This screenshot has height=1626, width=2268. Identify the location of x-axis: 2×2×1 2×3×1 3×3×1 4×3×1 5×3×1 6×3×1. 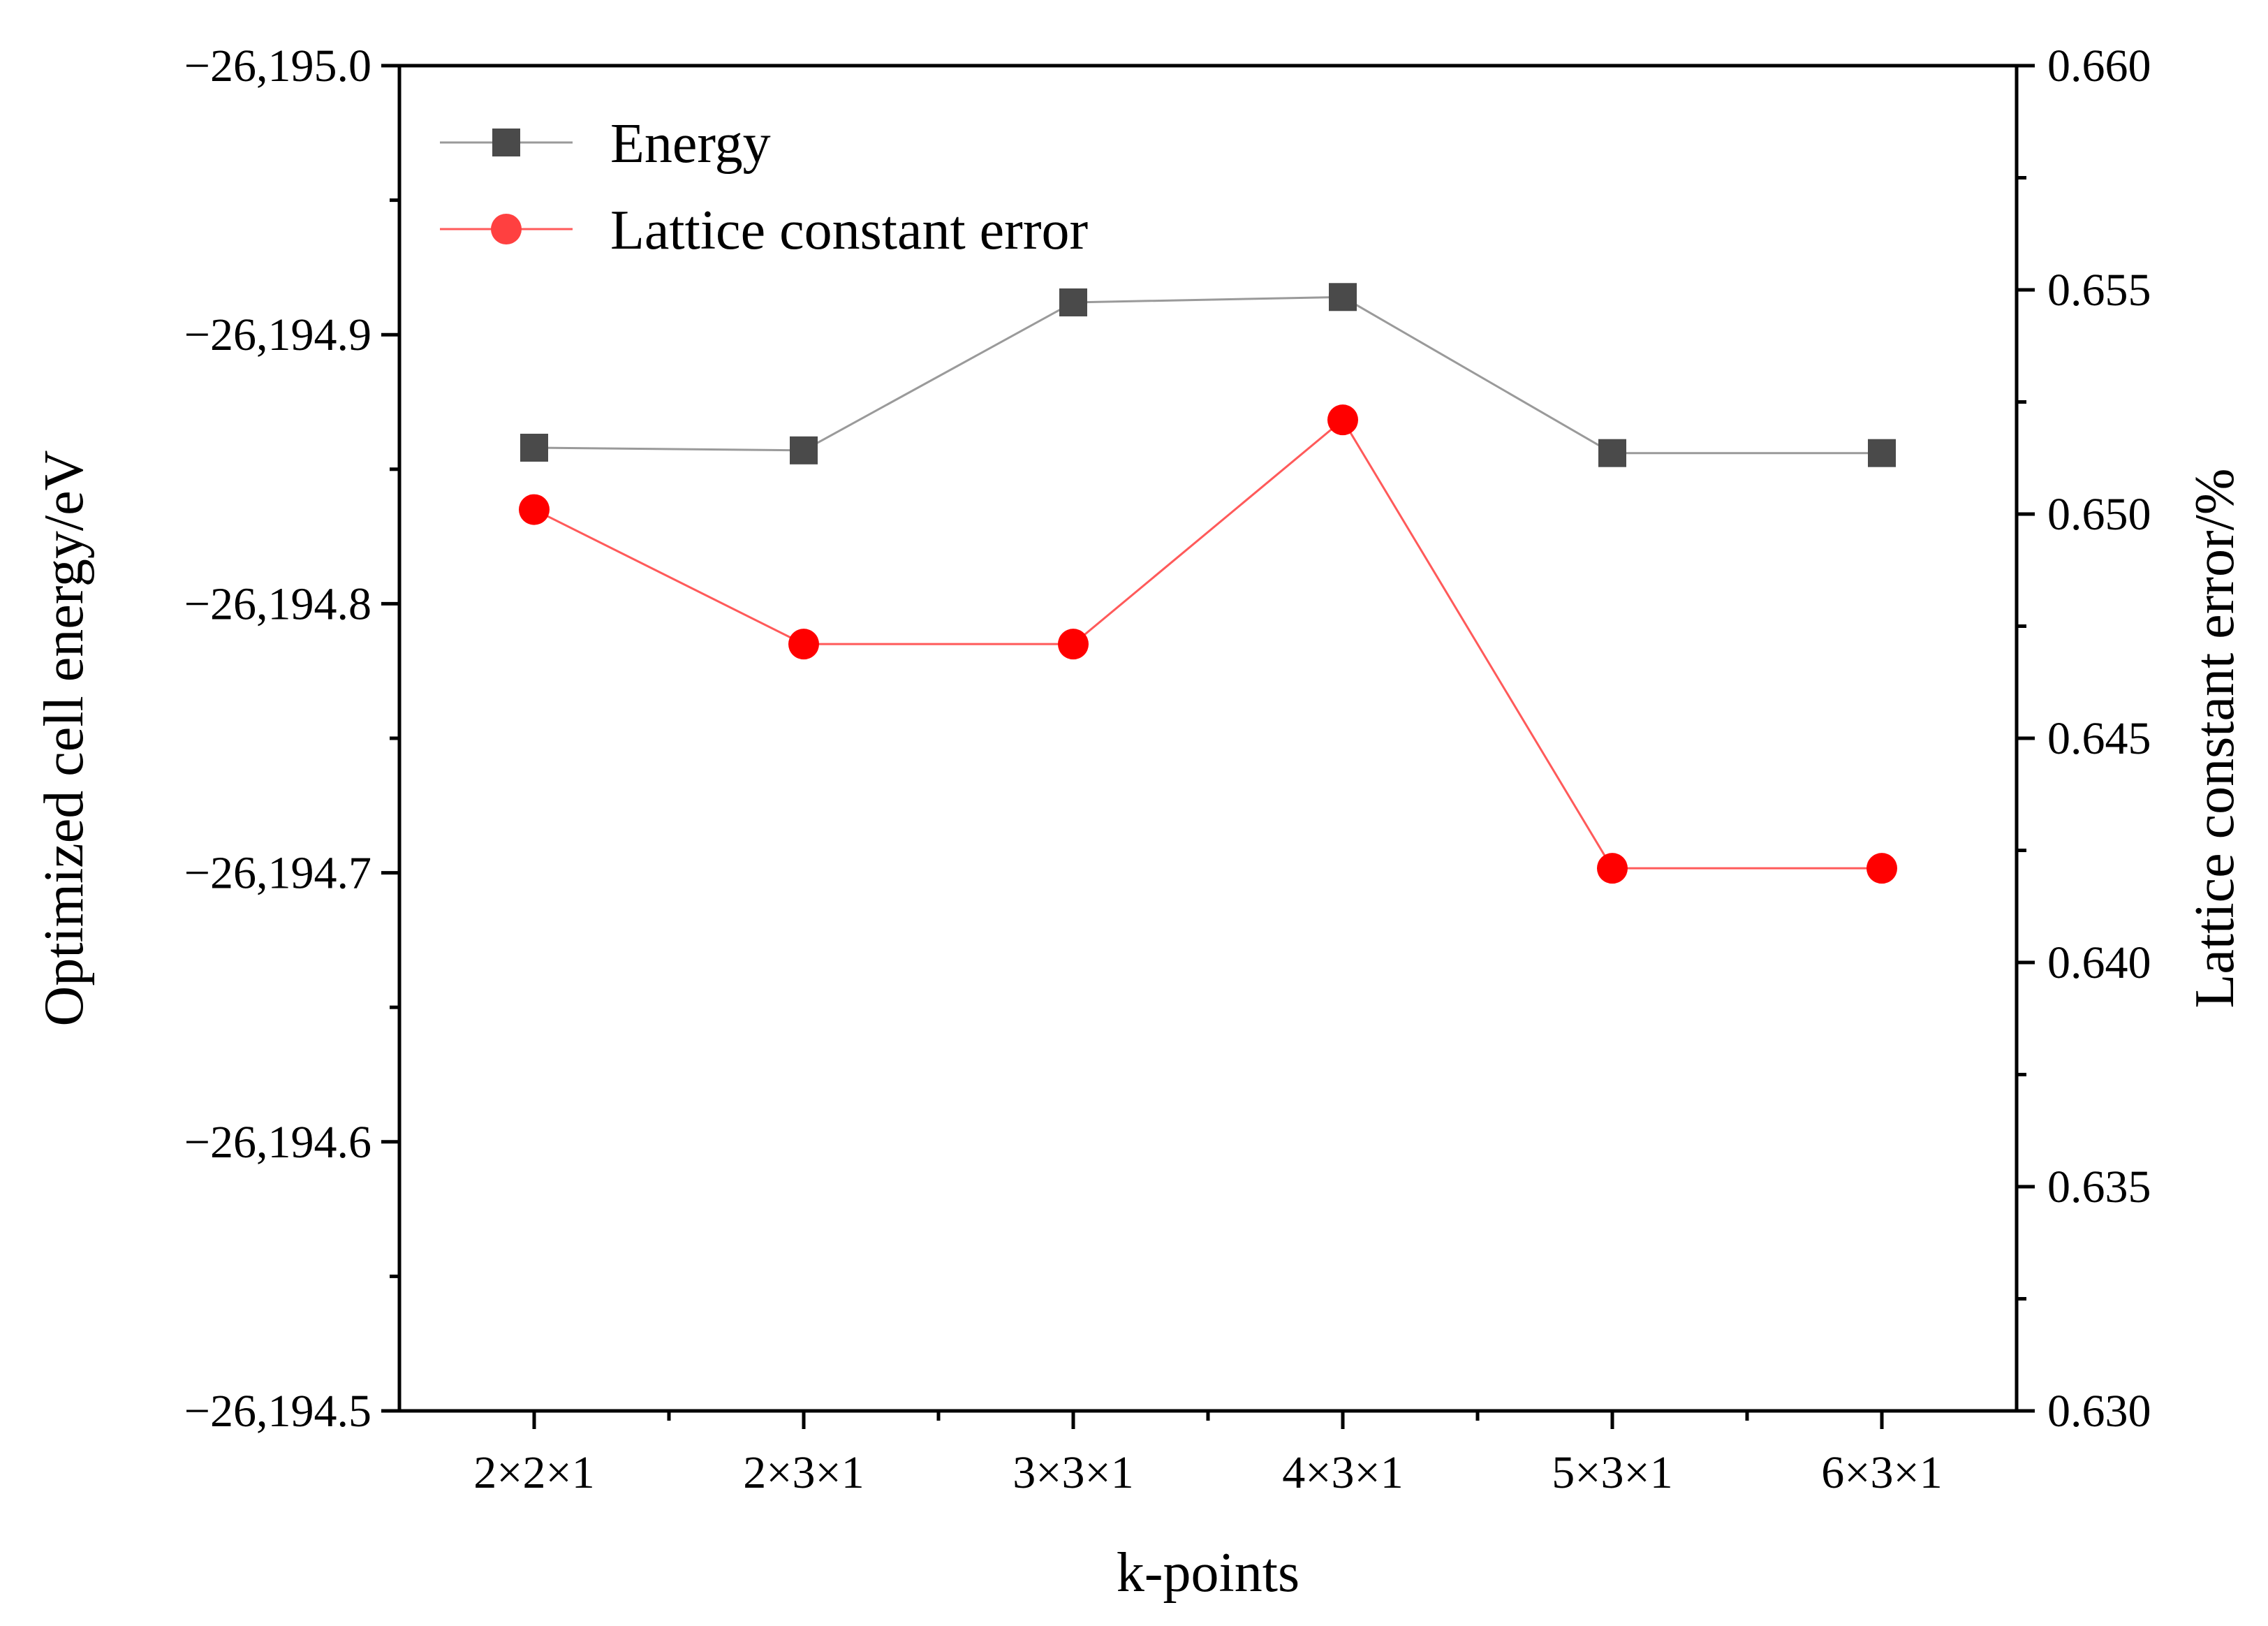
(1208, 1454).